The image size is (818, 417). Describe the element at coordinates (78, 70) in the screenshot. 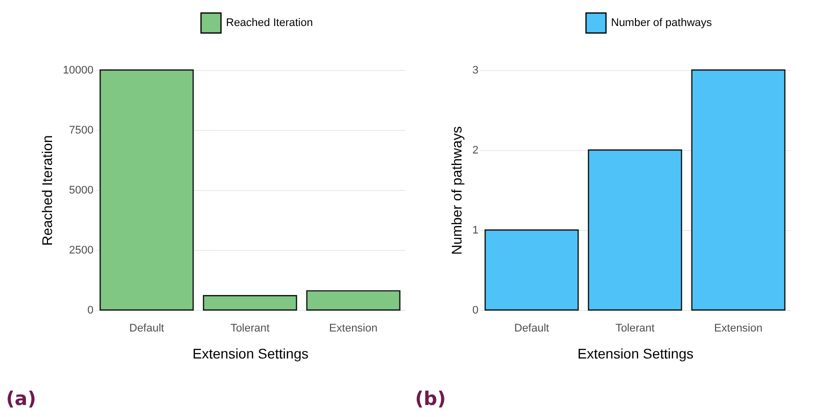

I see `y-tick-label: 10000` at that location.